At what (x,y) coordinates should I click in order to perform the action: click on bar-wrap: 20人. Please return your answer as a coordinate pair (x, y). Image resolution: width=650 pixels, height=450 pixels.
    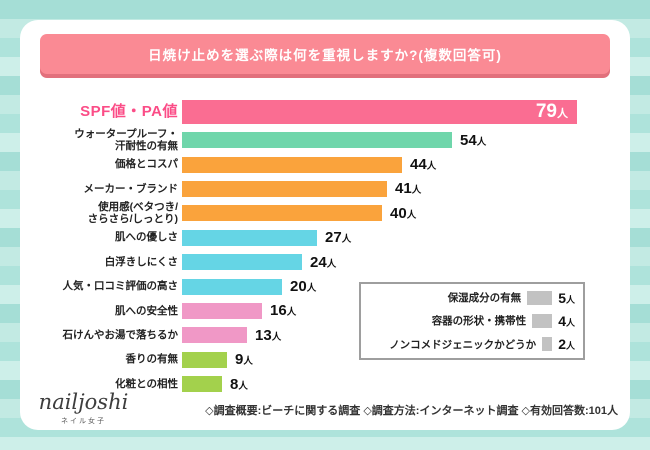
    Looking at the image, I should click on (249, 286).